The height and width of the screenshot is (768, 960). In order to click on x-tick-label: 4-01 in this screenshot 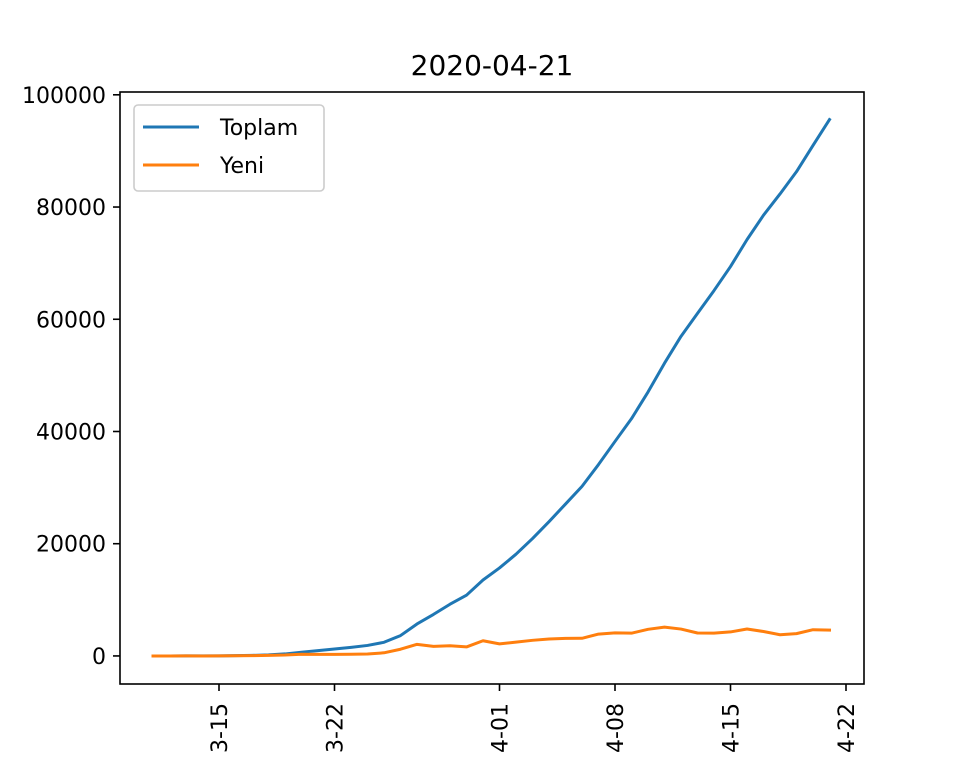, I will do `click(501, 728)`.